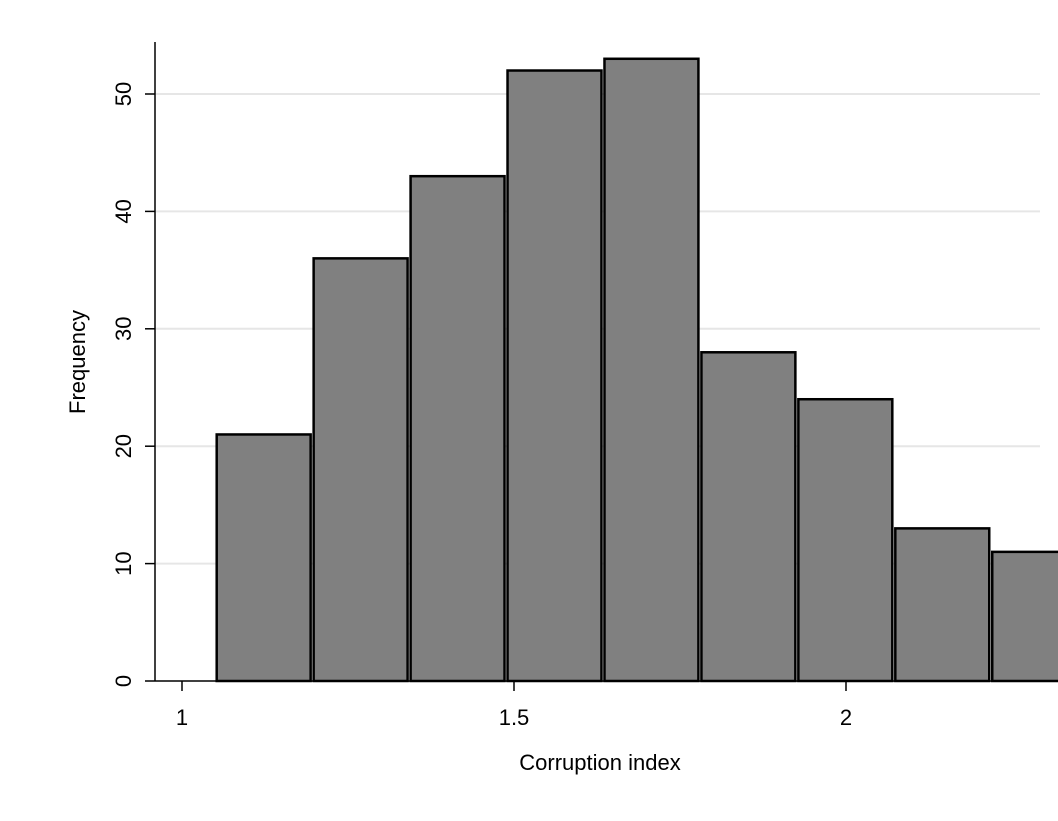  I want to click on y-tick-label-30: 30, so click(123, 329).